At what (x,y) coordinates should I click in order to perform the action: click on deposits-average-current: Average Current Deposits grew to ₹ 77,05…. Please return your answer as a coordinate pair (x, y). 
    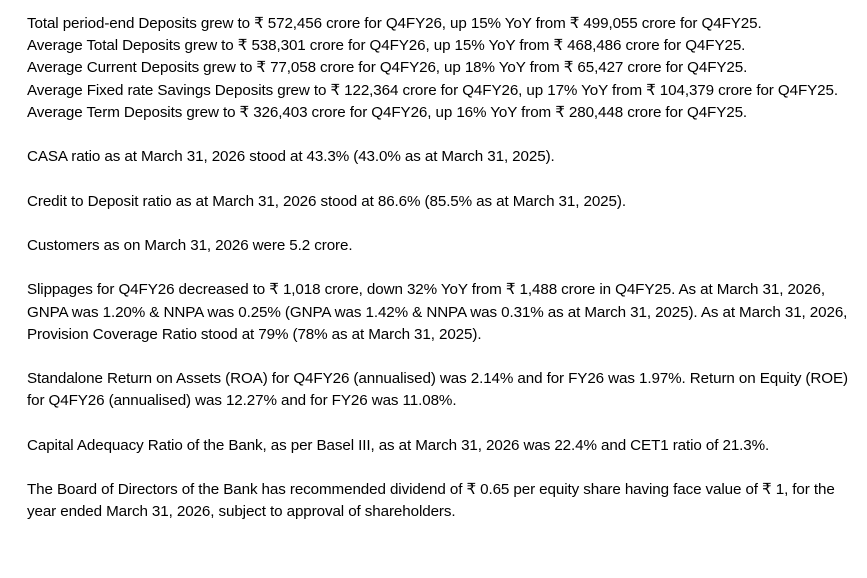
    Looking at the image, I should click on (387, 68).